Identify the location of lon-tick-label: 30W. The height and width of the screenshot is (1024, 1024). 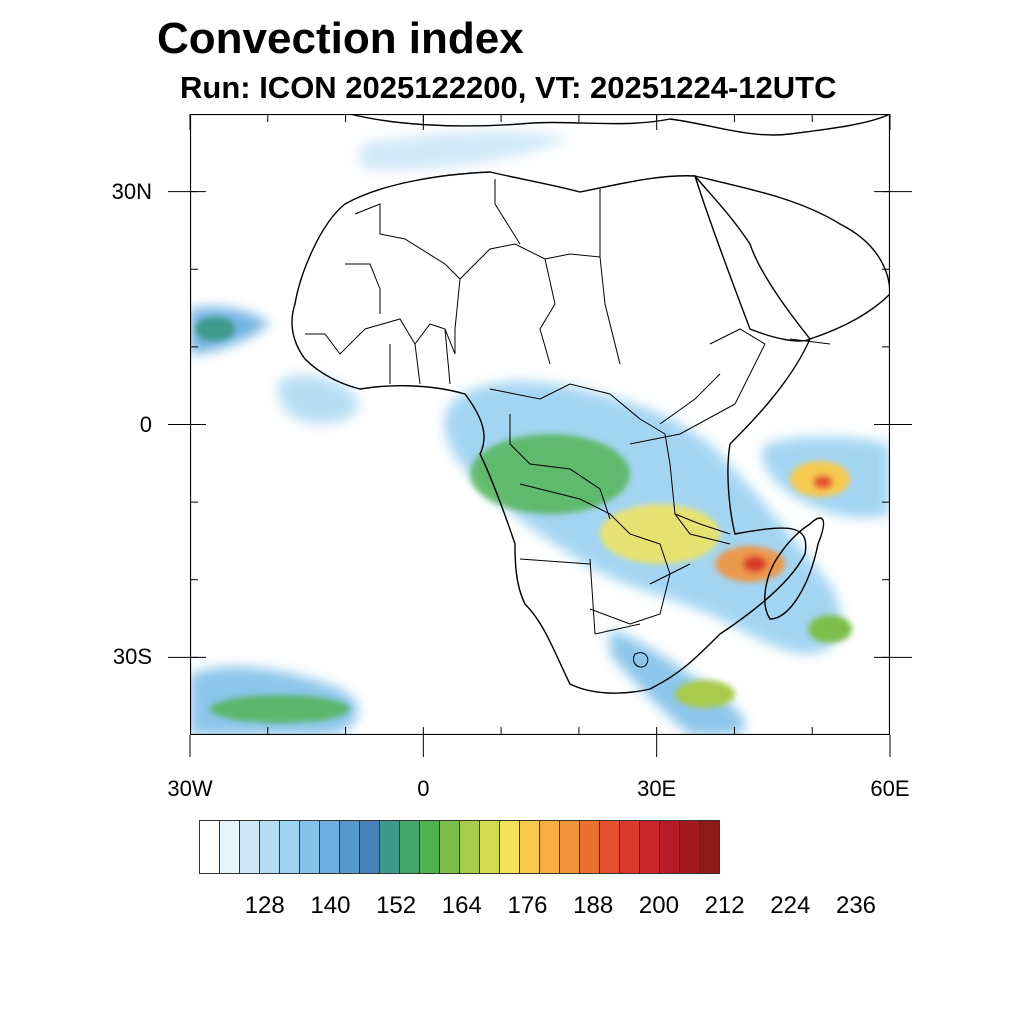
(190, 788).